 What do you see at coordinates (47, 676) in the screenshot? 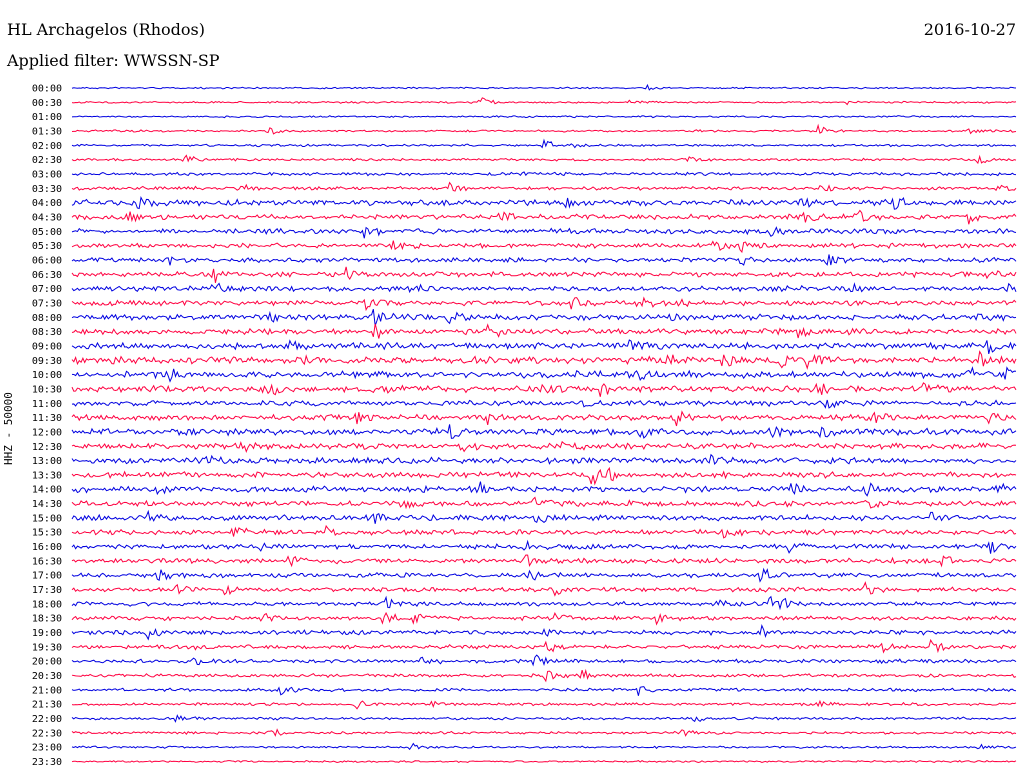
I see `row-label-2030: 20:30` at bounding box center [47, 676].